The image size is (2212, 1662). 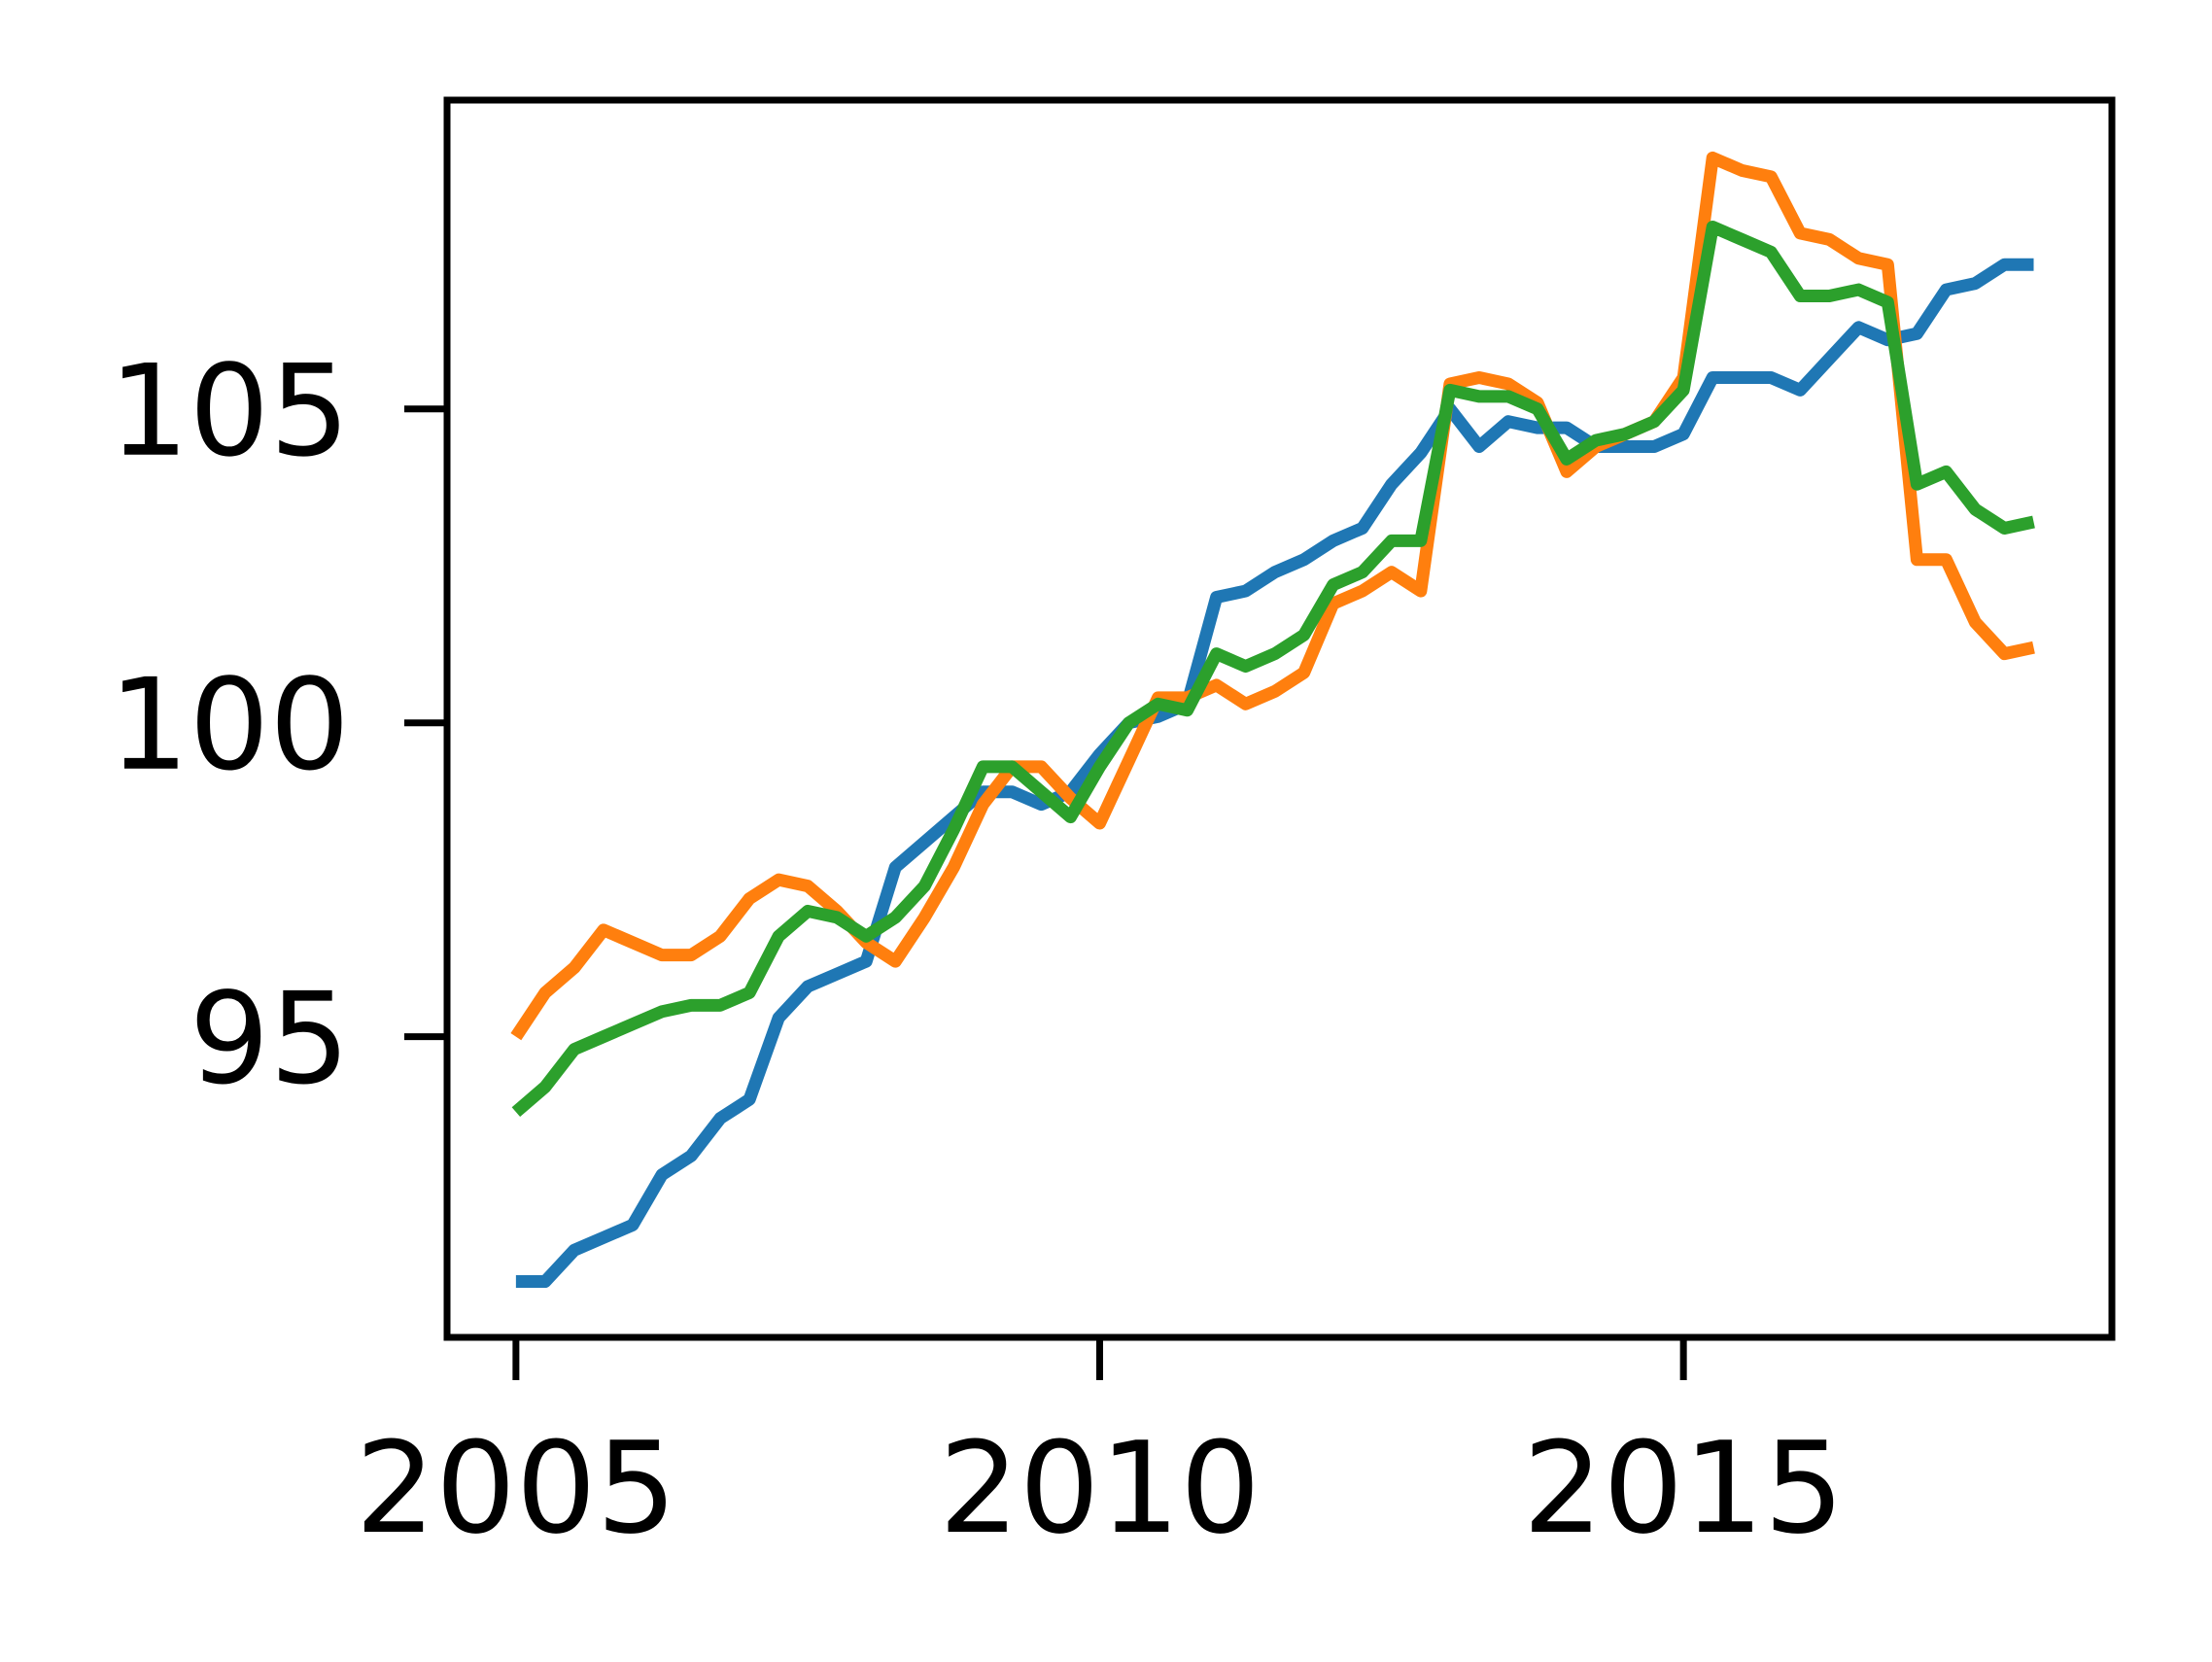 What do you see at coordinates (515, 1488) in the screenshot?
I see `x-tick-label: 2005` at bounding box center [515, 1488].